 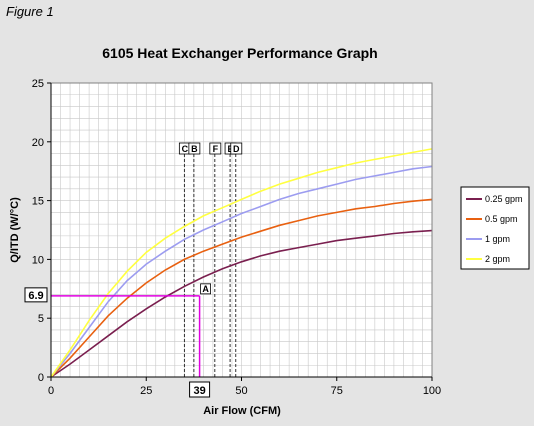 I want to click on legend-label-2: 1 gpm, so click(x=497, y=239).